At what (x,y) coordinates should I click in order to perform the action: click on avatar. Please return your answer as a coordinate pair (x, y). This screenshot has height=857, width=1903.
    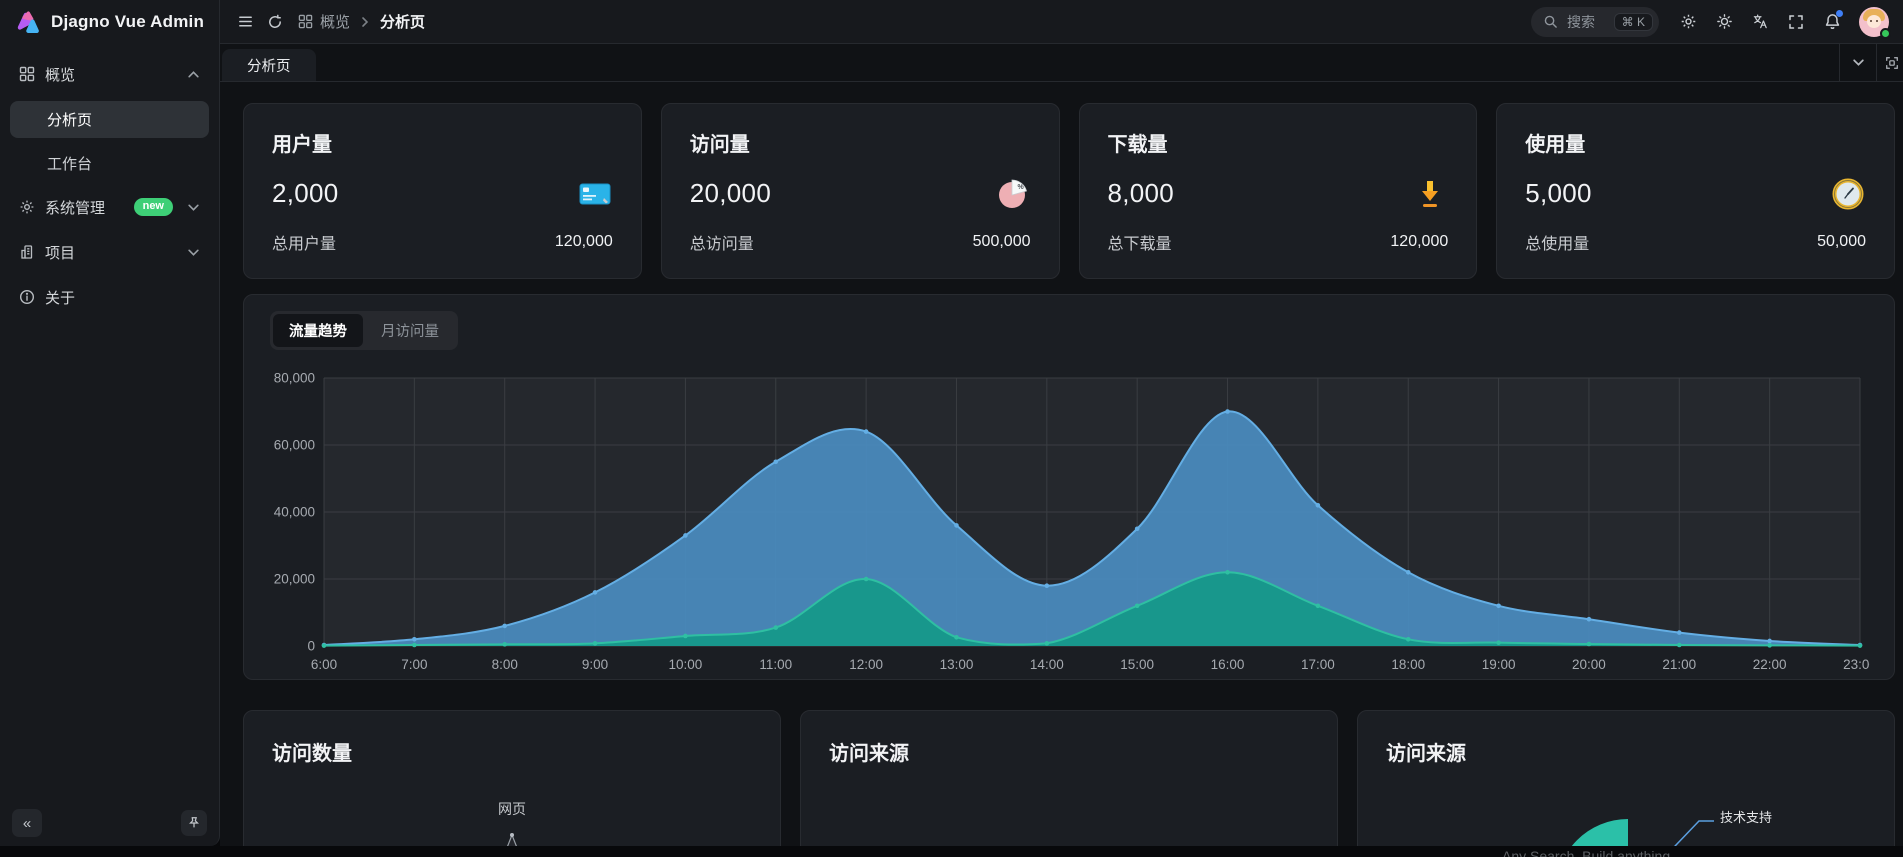
    Looking at the image, I should click on (1875, 22).